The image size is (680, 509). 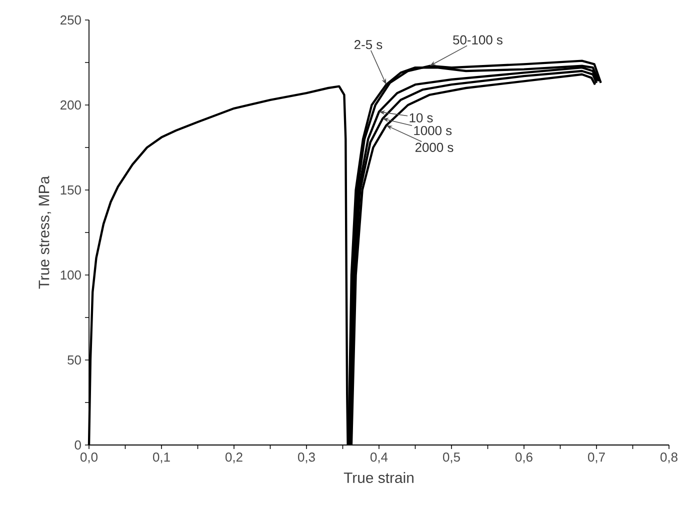 What do you see at coordinates (434, 147) in the screenshot?
I see `annotation: 2000 s` at bounding box center [434, 147].